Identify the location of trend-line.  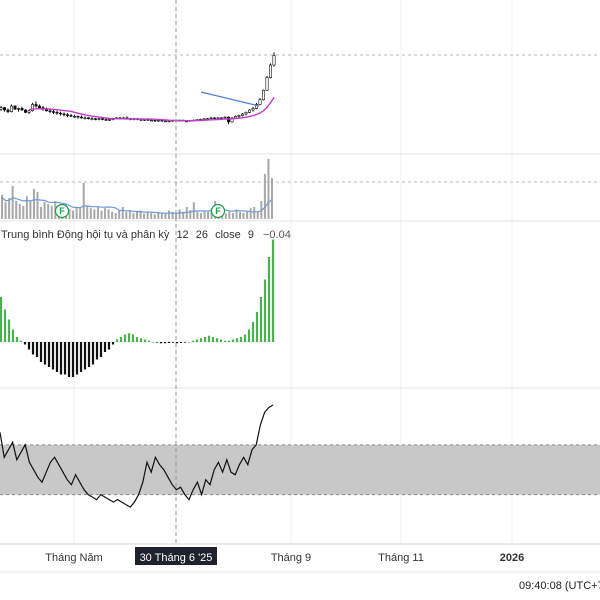
(230, 99).